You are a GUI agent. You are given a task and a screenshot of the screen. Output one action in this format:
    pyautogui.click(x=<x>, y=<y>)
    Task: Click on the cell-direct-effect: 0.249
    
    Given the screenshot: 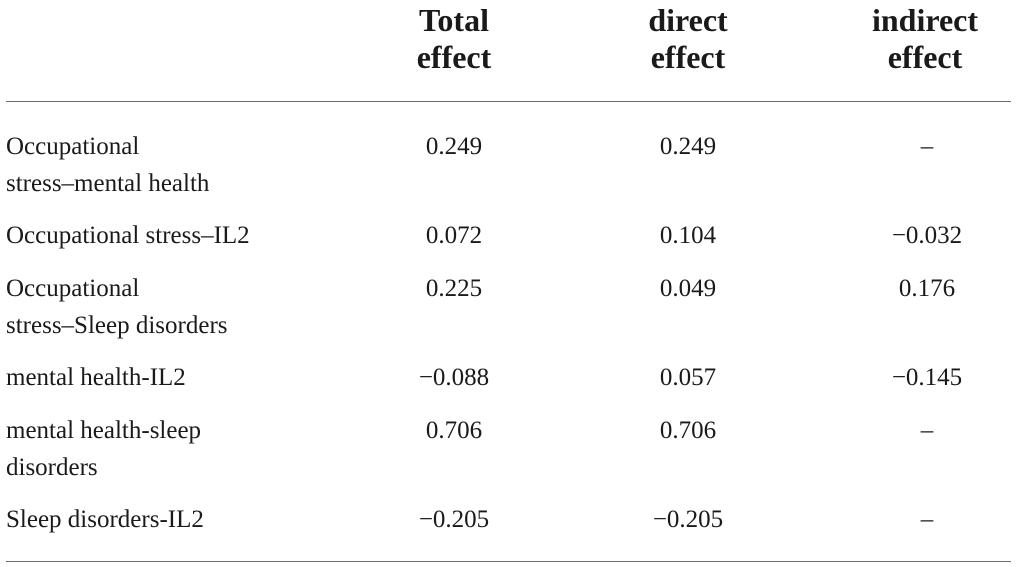 What is the action you would take?
    pyautogui.click(x=688, y=146)
    